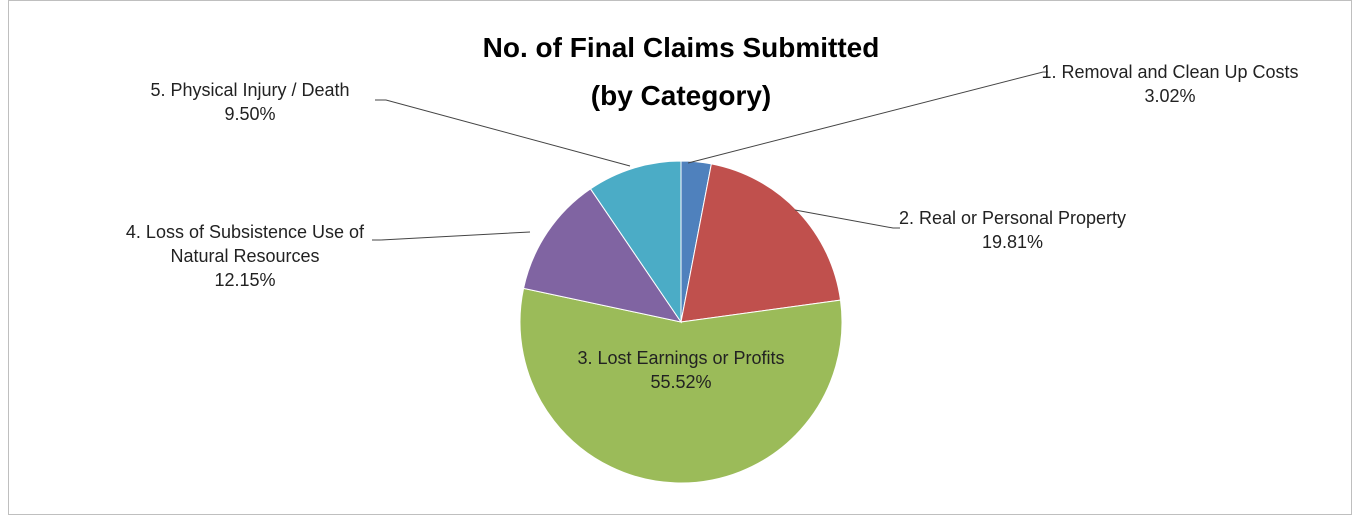 This screenshot has height=517, width=1354. What do you see at coordinates (1170, 96) in the screenshot?
I see `percent-label: 3.02%` at bounding box center [1170, 96].